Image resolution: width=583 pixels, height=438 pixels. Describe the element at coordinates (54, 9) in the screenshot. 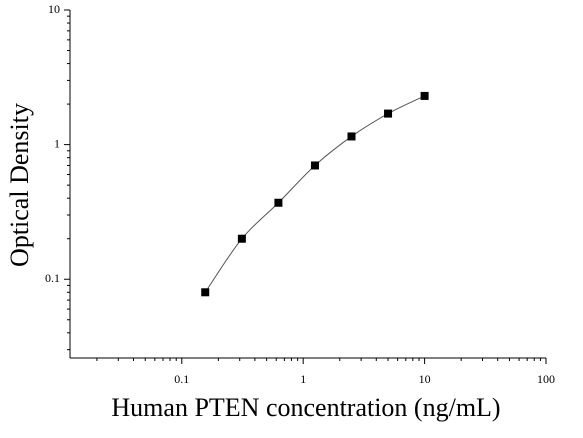

I see `y-tick-label: 10` at that location.